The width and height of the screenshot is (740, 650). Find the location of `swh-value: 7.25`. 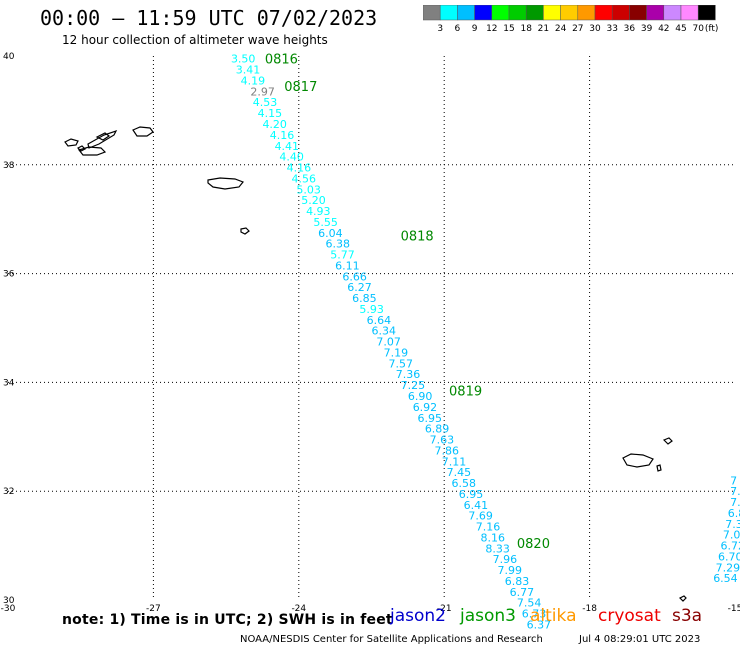

swh-value: 7.25 is located at coordinates (413, 385).